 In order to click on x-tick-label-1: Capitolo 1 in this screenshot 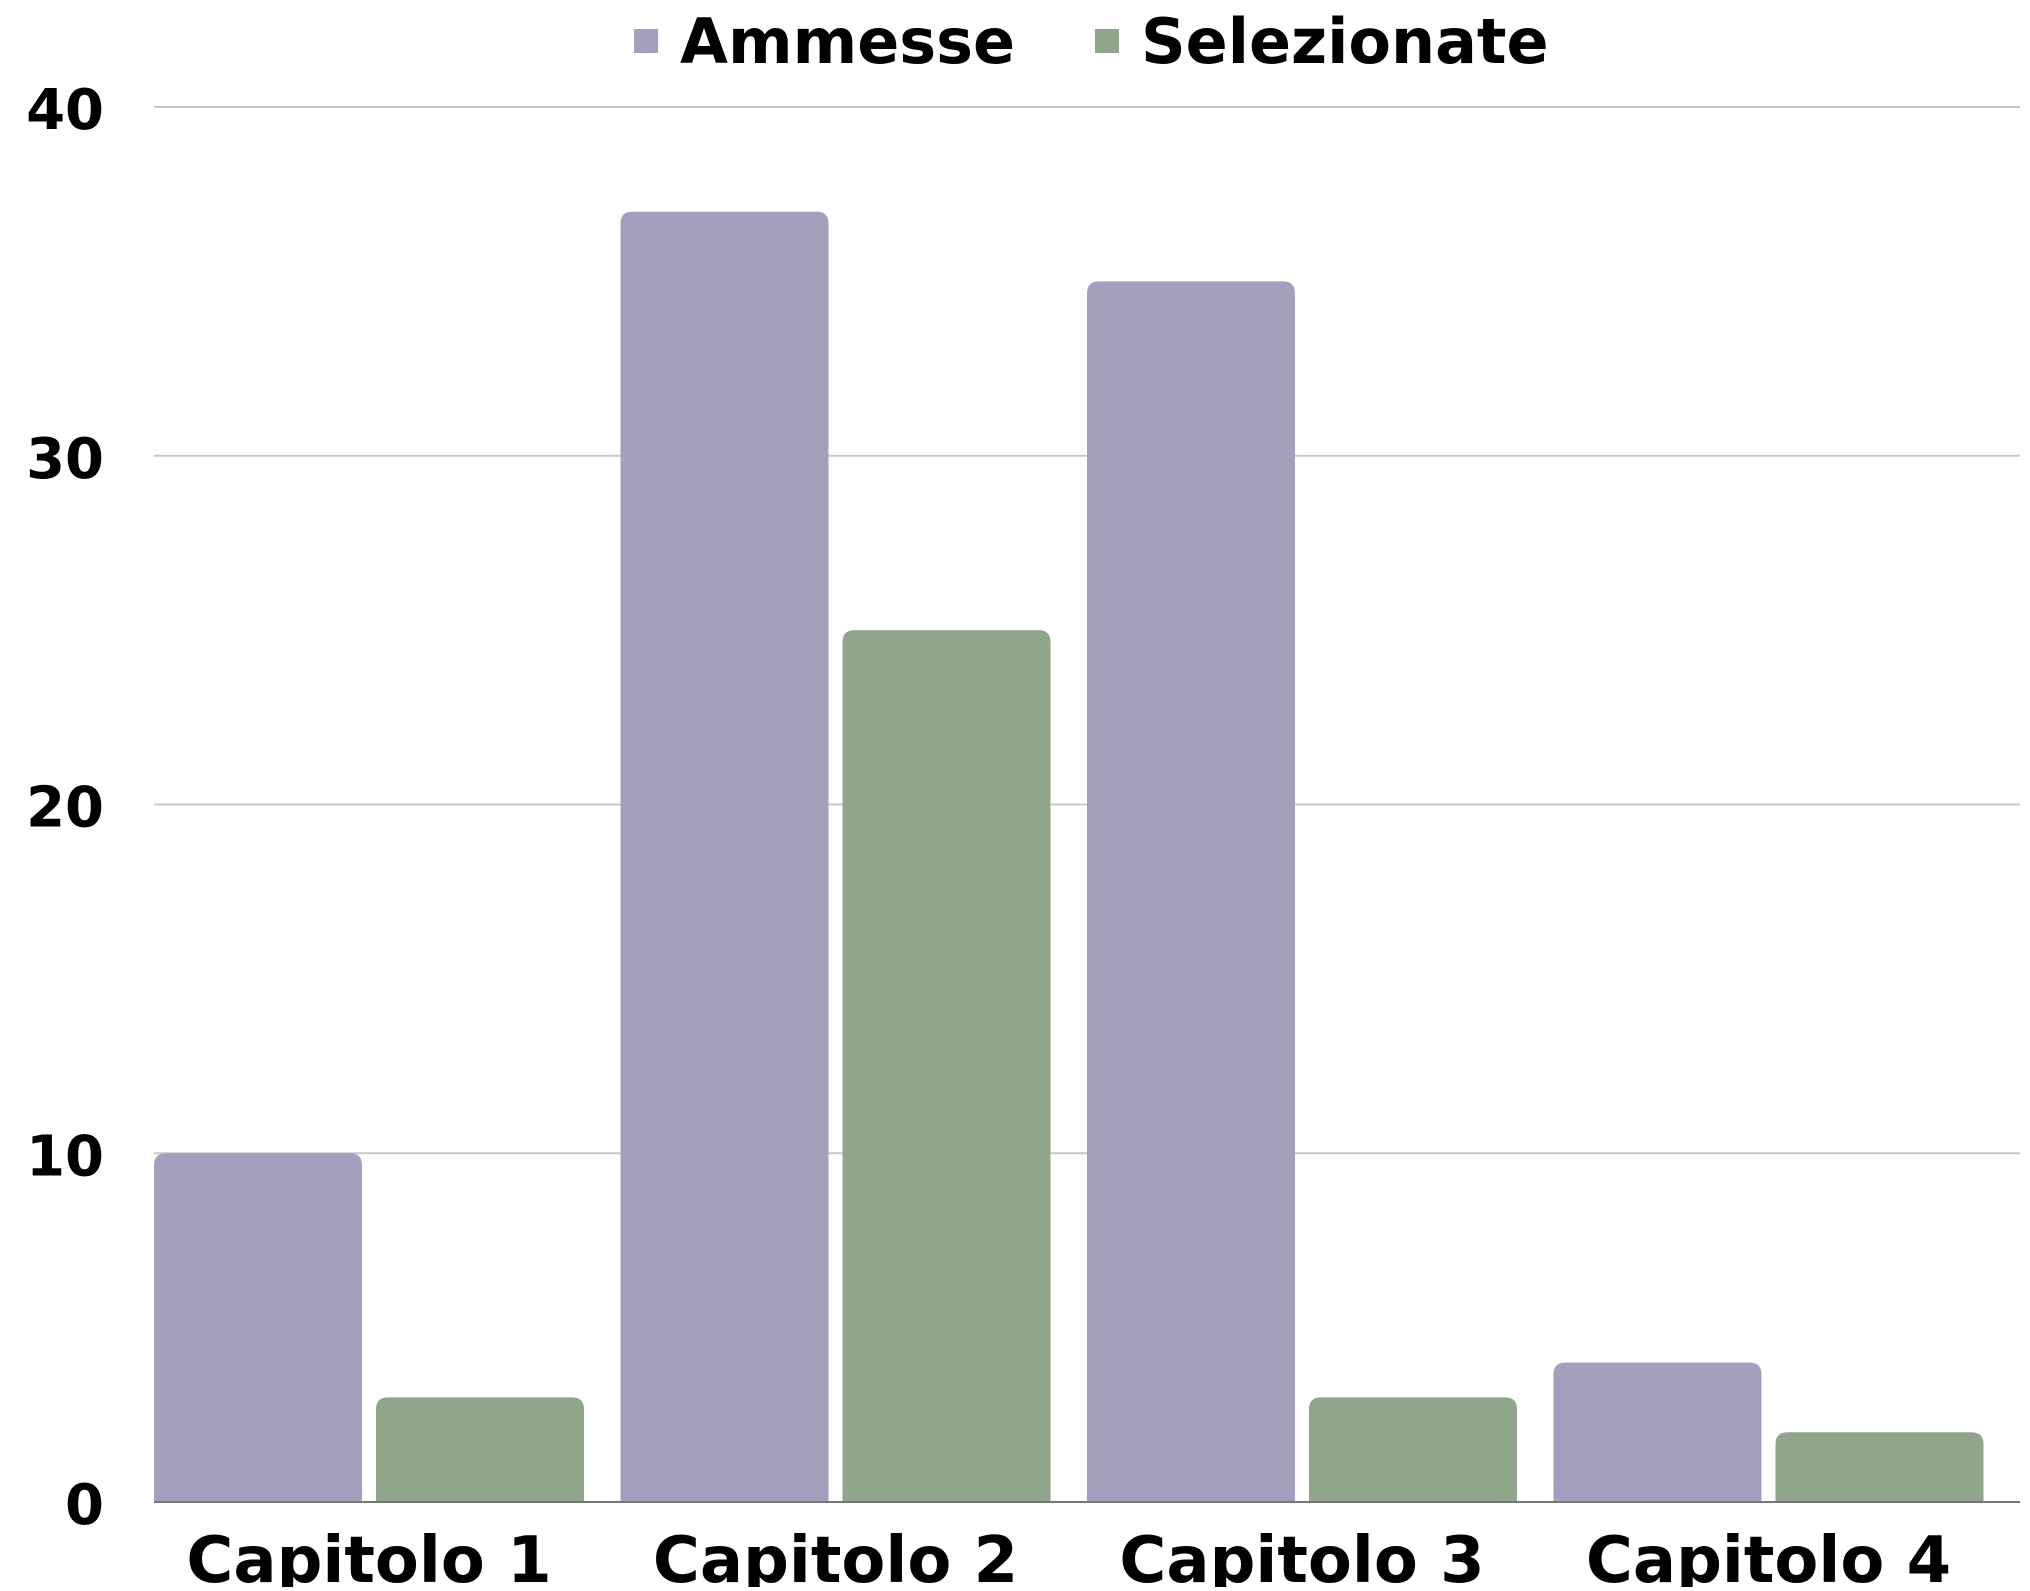, I will do `click(368, 1555)`.